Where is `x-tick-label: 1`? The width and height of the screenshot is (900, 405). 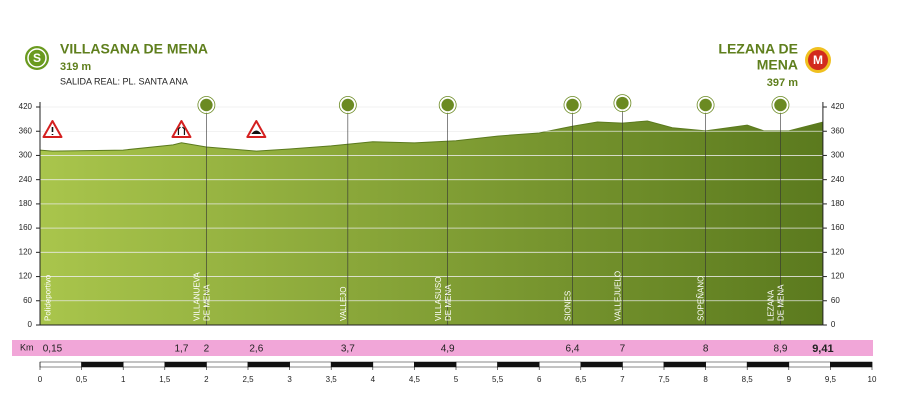 x-tick-label: 1 is located at coordinates (123, 379).